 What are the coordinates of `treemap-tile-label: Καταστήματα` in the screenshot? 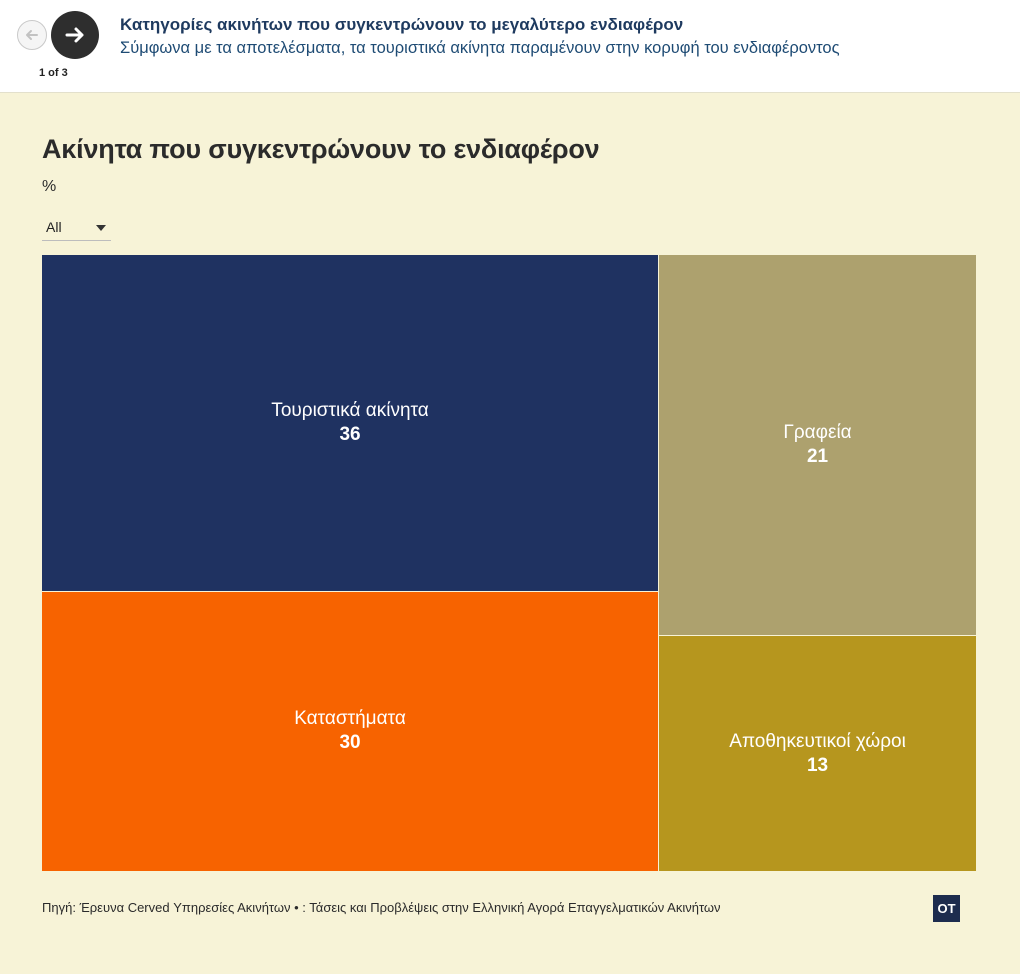 It's located at (350, 719).